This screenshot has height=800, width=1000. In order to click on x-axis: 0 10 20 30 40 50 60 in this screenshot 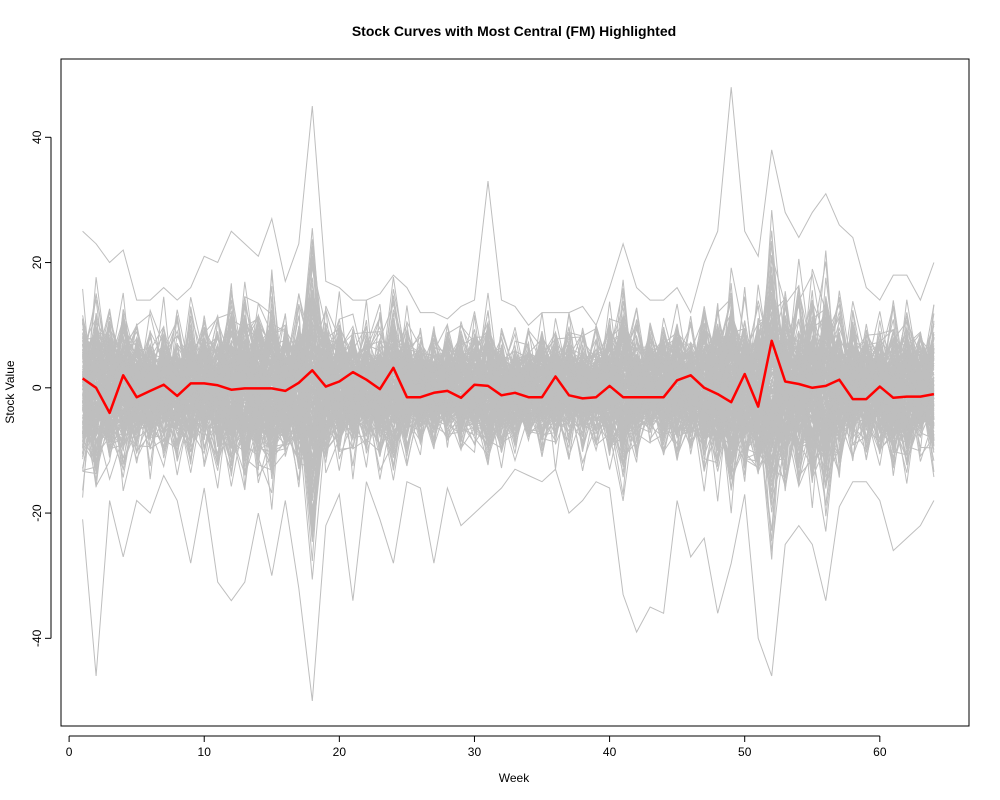, I will do `click(476, 747)`.